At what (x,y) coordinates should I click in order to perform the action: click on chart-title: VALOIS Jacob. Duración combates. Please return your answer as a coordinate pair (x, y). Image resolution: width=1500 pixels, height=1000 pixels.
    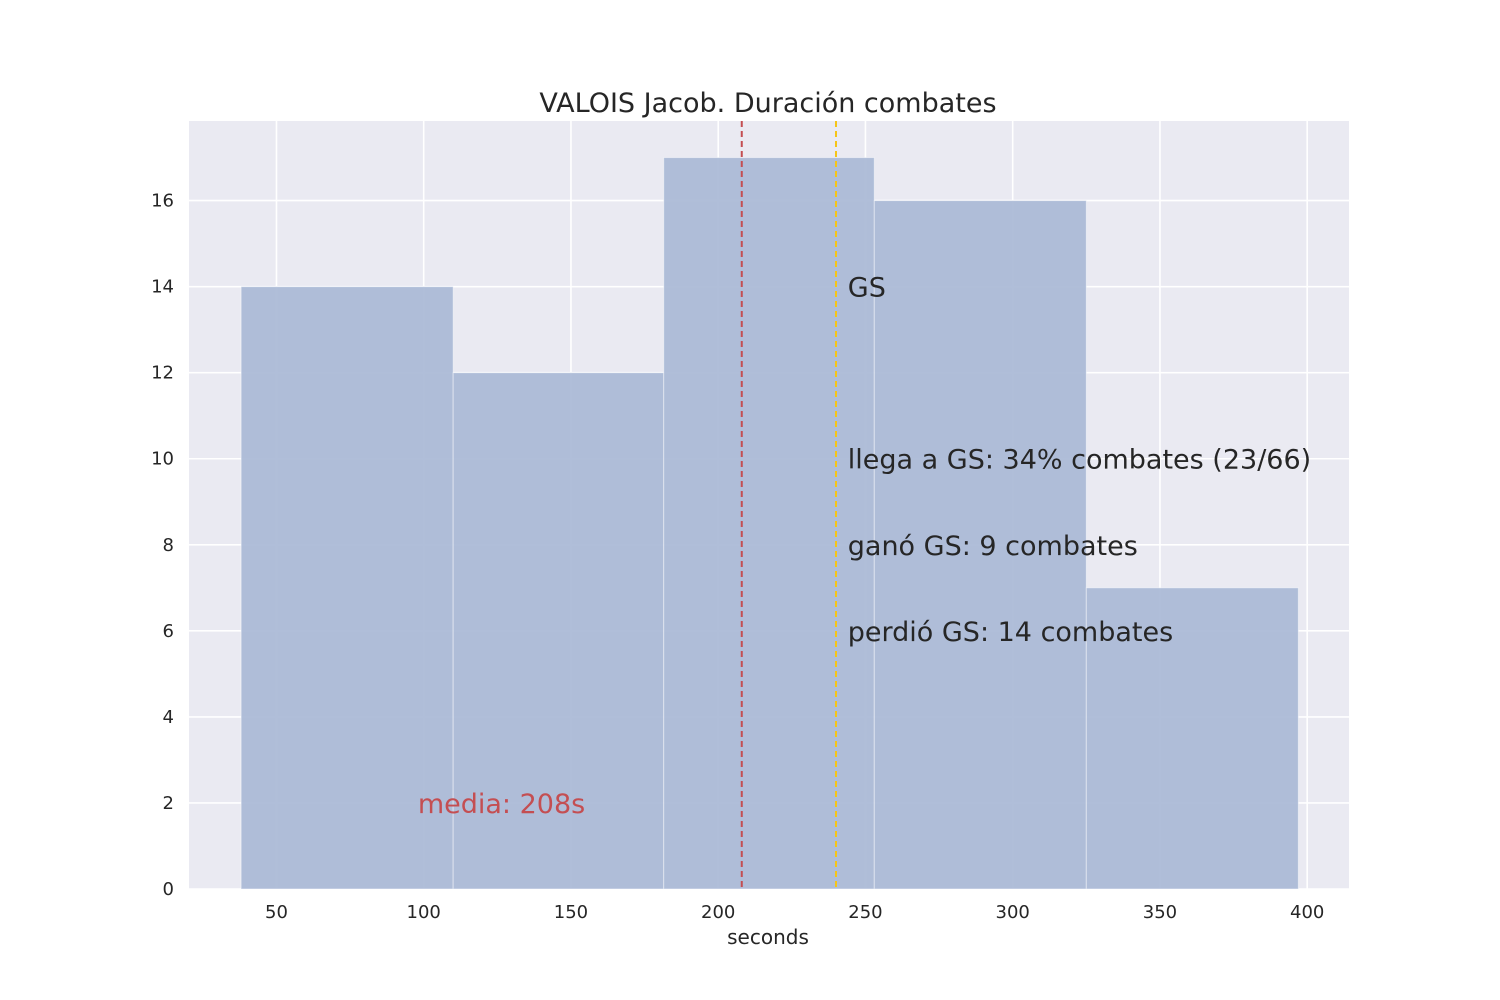
    Looking at the image, I should click on (767, 103).